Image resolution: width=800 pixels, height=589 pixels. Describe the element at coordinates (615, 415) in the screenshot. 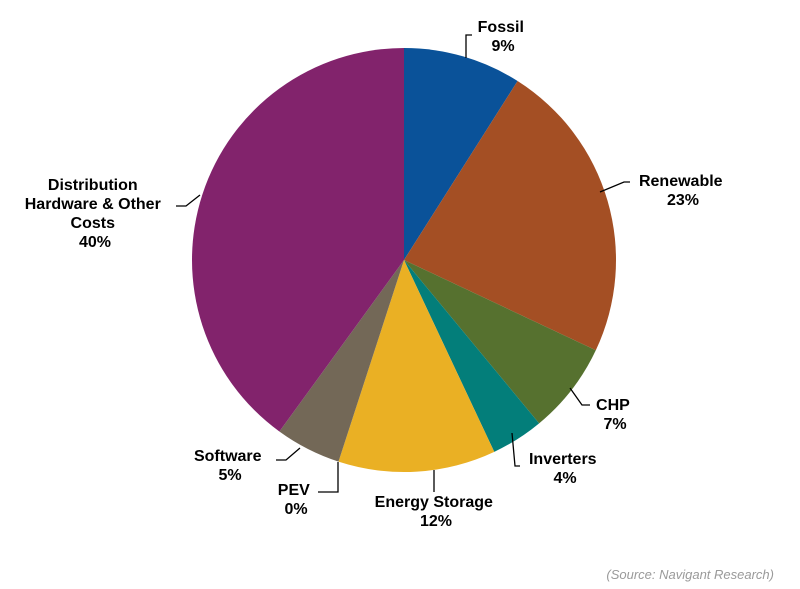

I see `label-chp: CHP 7%` at that location.